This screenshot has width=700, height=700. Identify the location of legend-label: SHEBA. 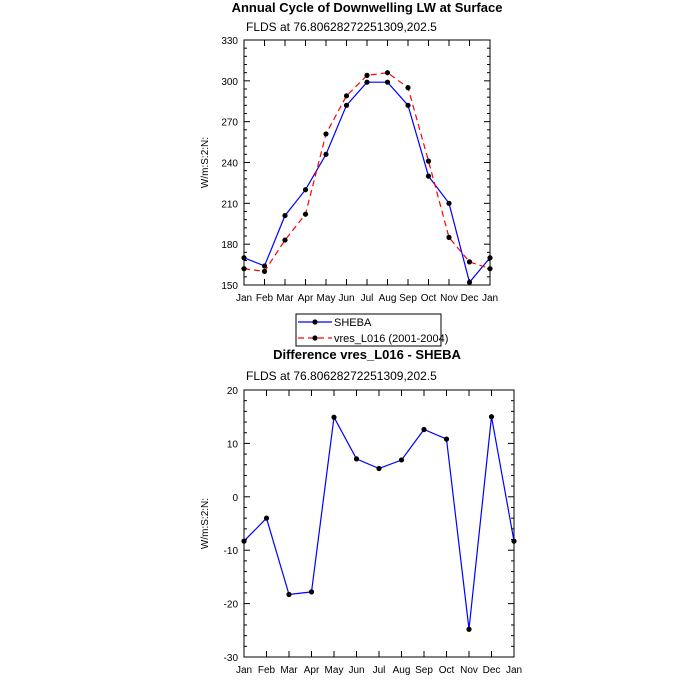
(353, 323).